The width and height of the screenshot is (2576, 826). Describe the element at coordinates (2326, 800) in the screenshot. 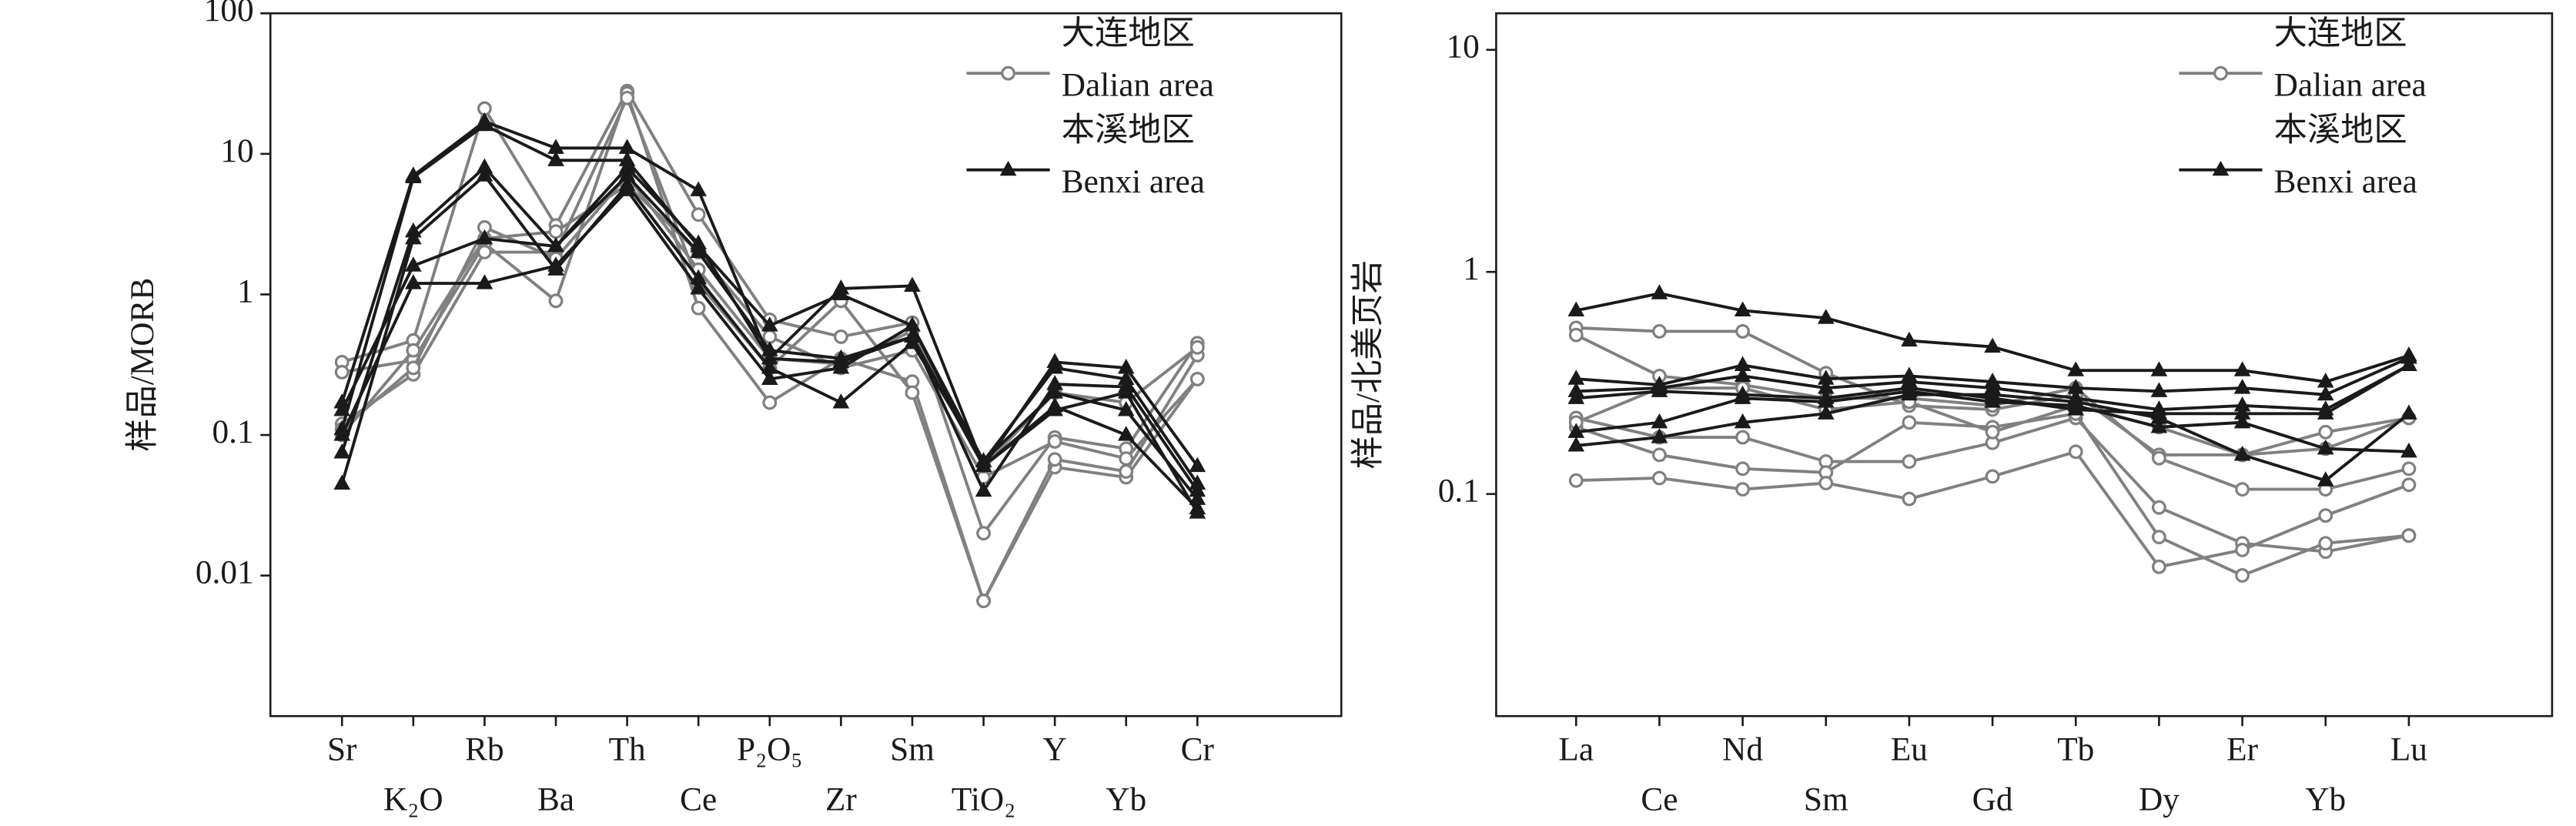

I see `x-tick-label: Yb` at that location.